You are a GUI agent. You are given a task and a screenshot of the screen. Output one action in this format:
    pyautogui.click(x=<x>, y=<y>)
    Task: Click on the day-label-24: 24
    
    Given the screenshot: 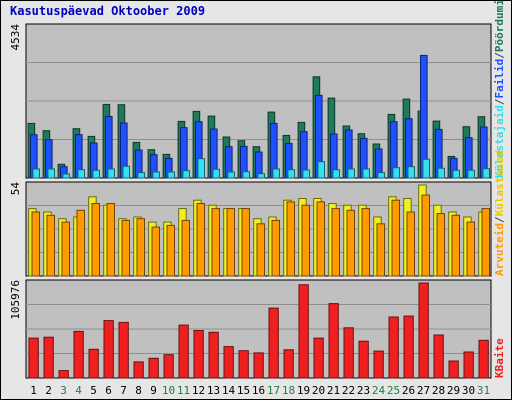 What is the action you would take?
    pyautogui.click(x=379, y=390)
    